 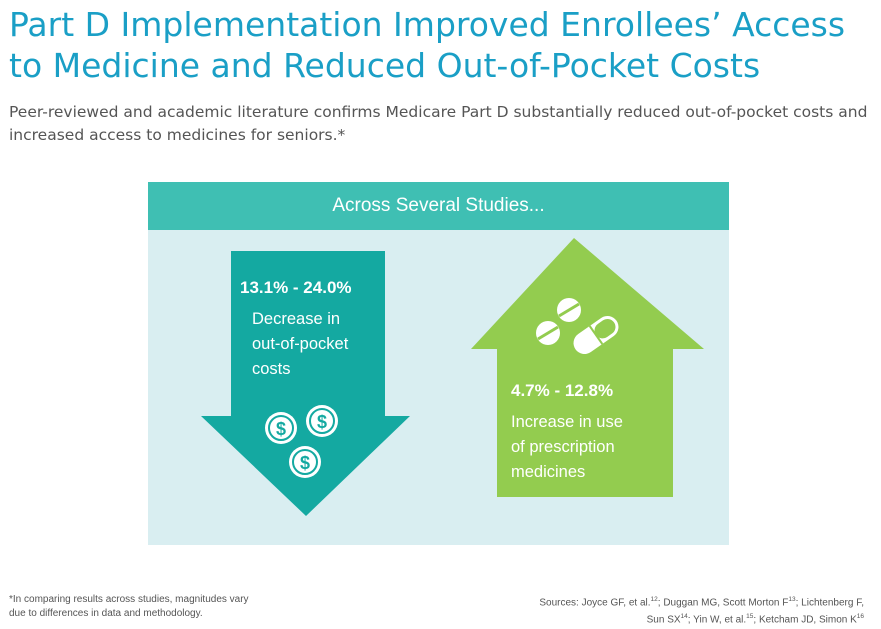 I want to click on sources-label: Sources:, so click(x=559, y=603).